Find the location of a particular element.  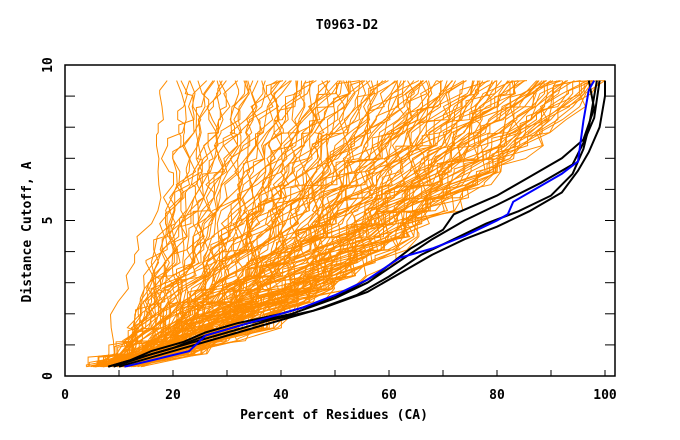

chart-title: T0963-D2 is located at coordinates (347, 25).